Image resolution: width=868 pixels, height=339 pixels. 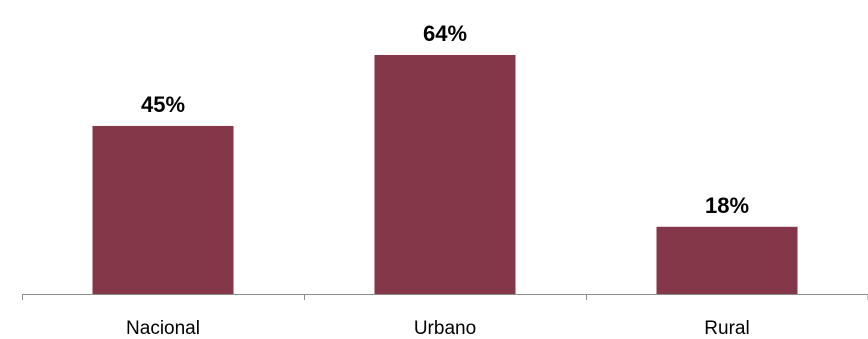 I want to click on data-label-nacional: 45%, so click(x=163, y=104).